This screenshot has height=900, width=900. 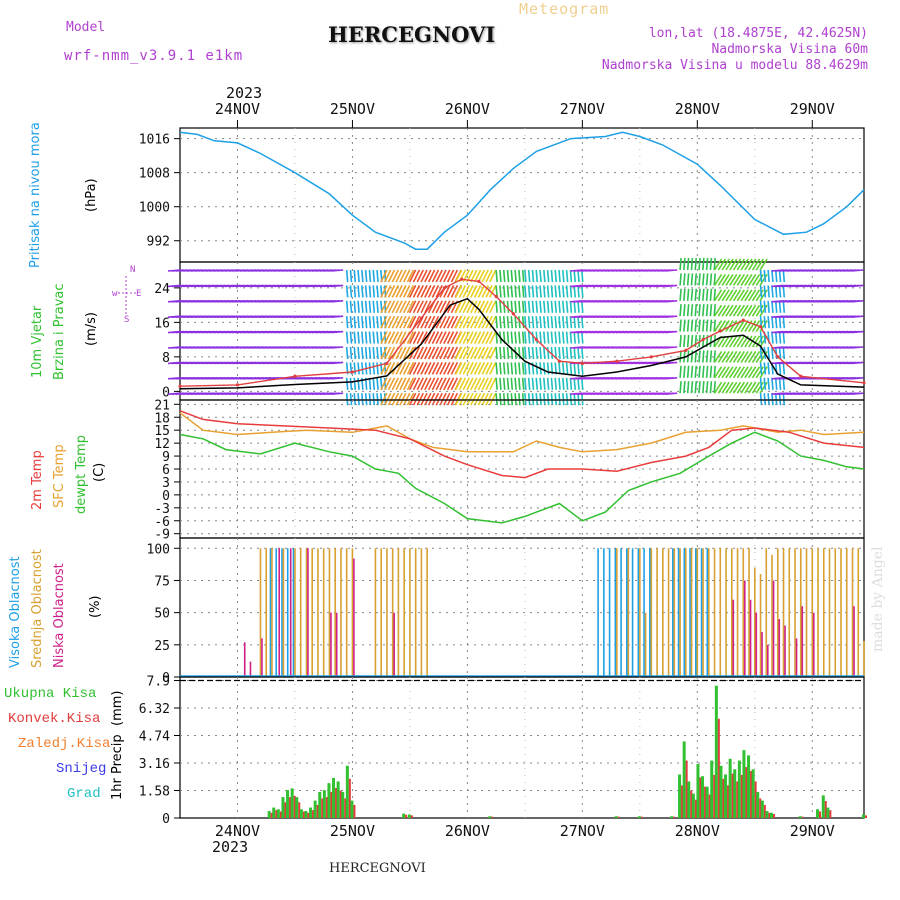 I want to click on bottom-date-label: 25NOV, so click(x=352, y=831).